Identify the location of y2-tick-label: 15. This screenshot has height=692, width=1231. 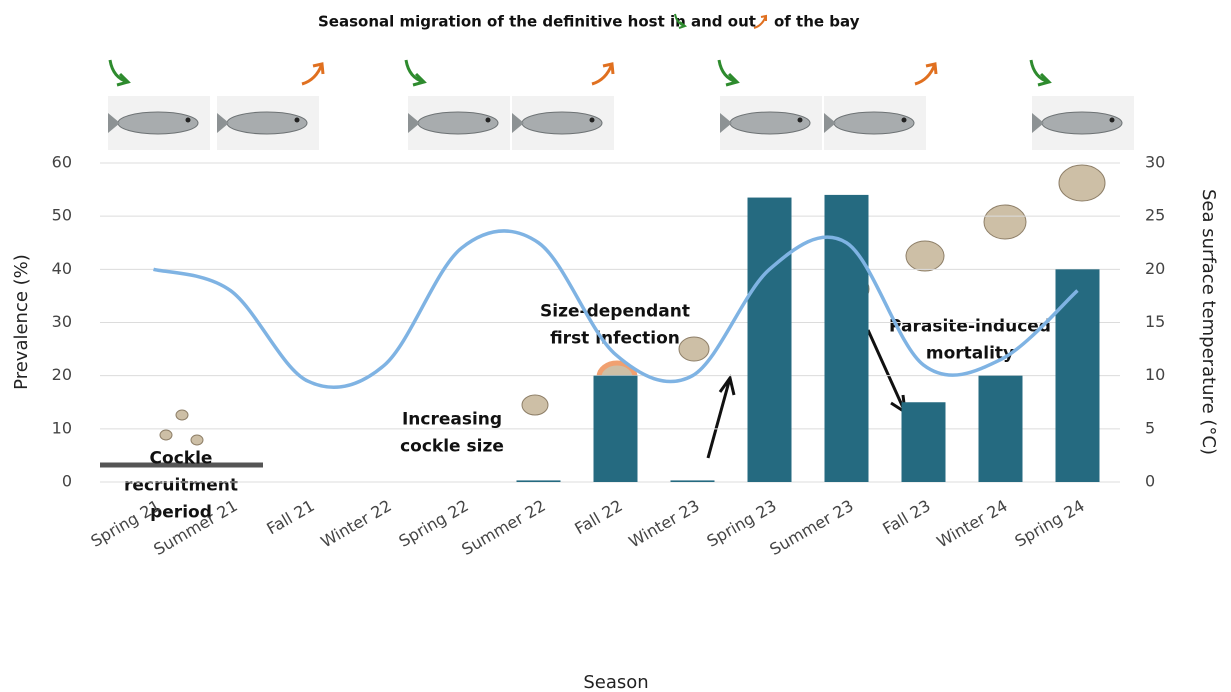
(1155, 321).